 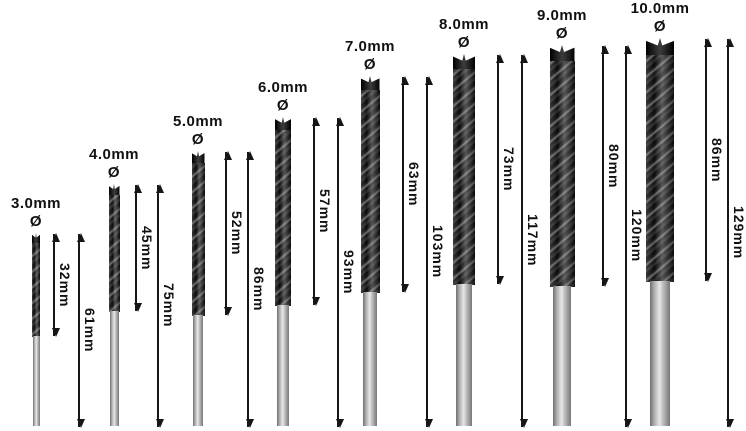 I want to click on flute-length-label: 86mm, so click(x=717, y=160).